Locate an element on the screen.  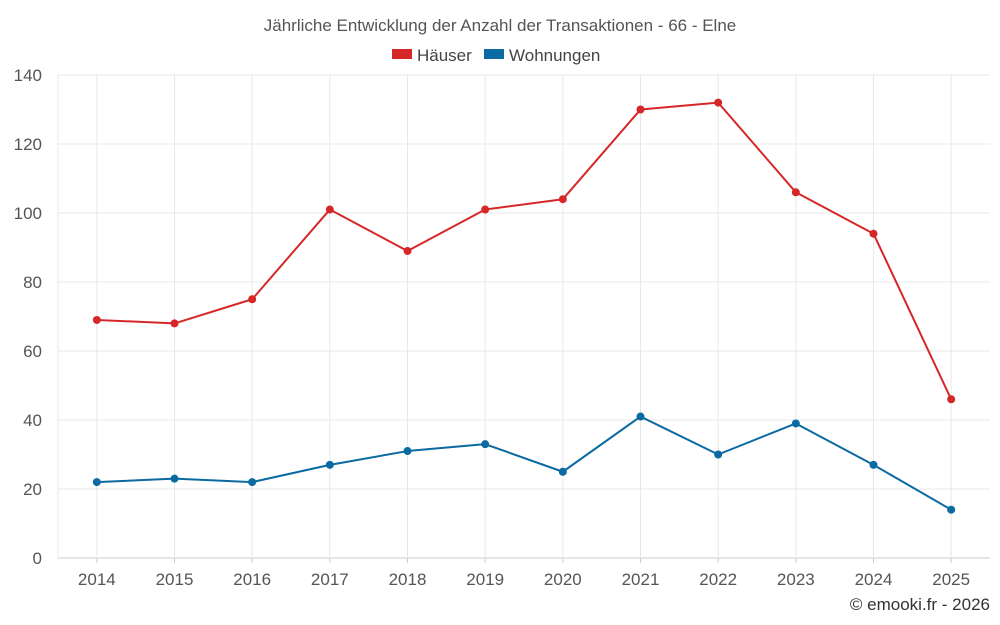
y-tick-label: 0 is located at coordinates (37, 558).